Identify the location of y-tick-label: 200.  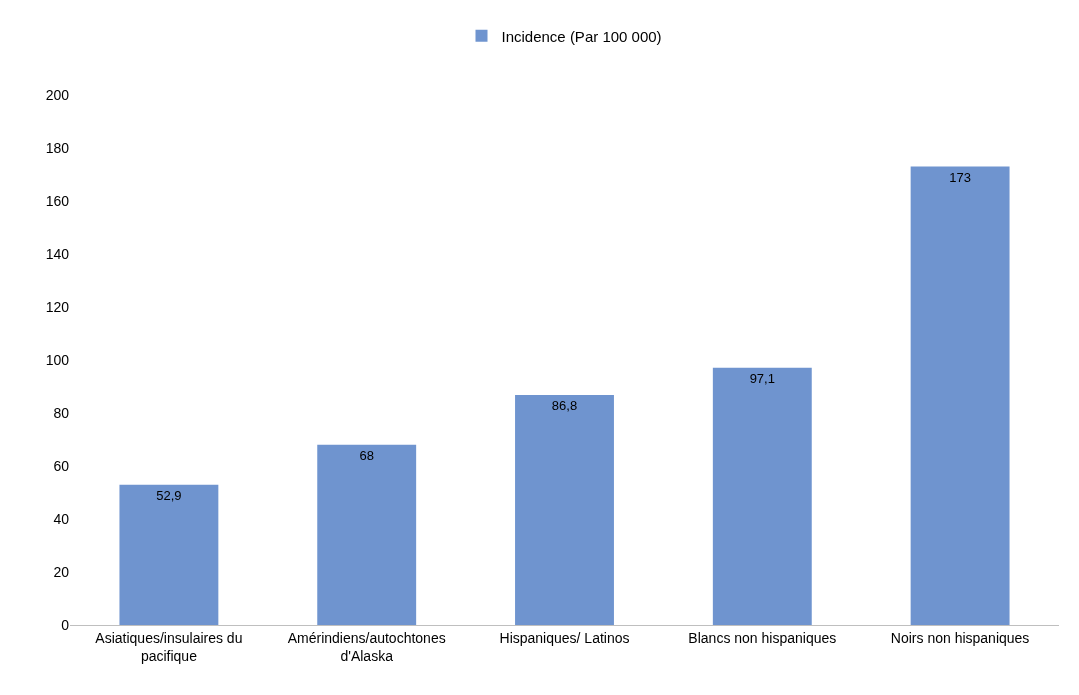
(57, 94).